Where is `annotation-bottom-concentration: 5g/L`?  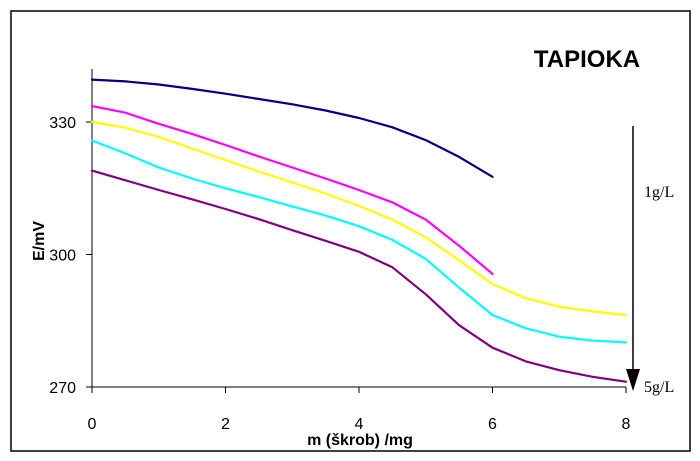
annotation-bottom-concentration: 5g/L is located at coordinates (659, 387).